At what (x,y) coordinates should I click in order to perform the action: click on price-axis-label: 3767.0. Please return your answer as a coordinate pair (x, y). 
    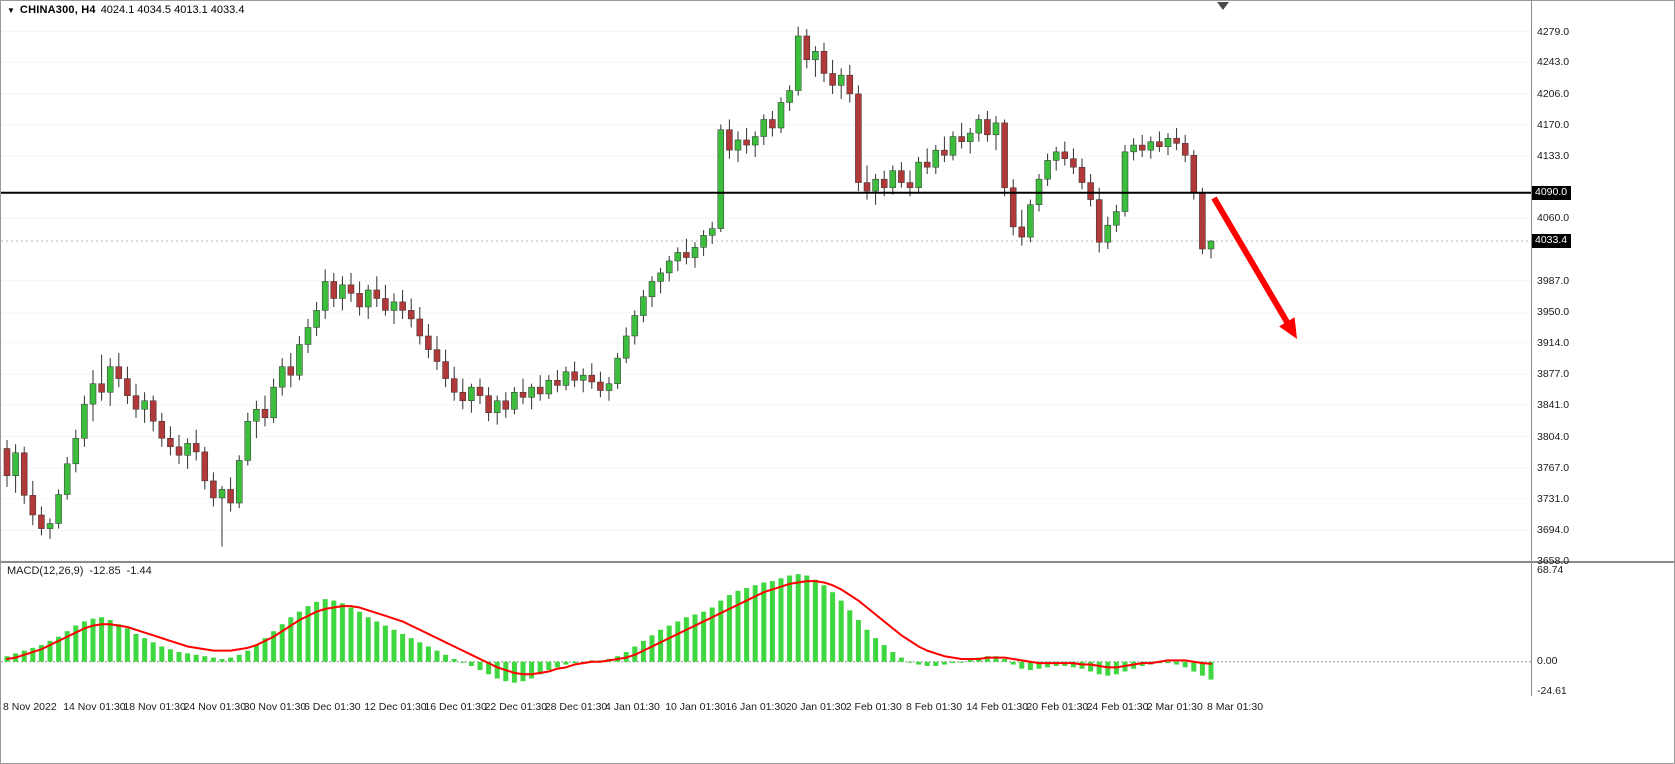
    Looking at the image, I should click on (1553, 468).